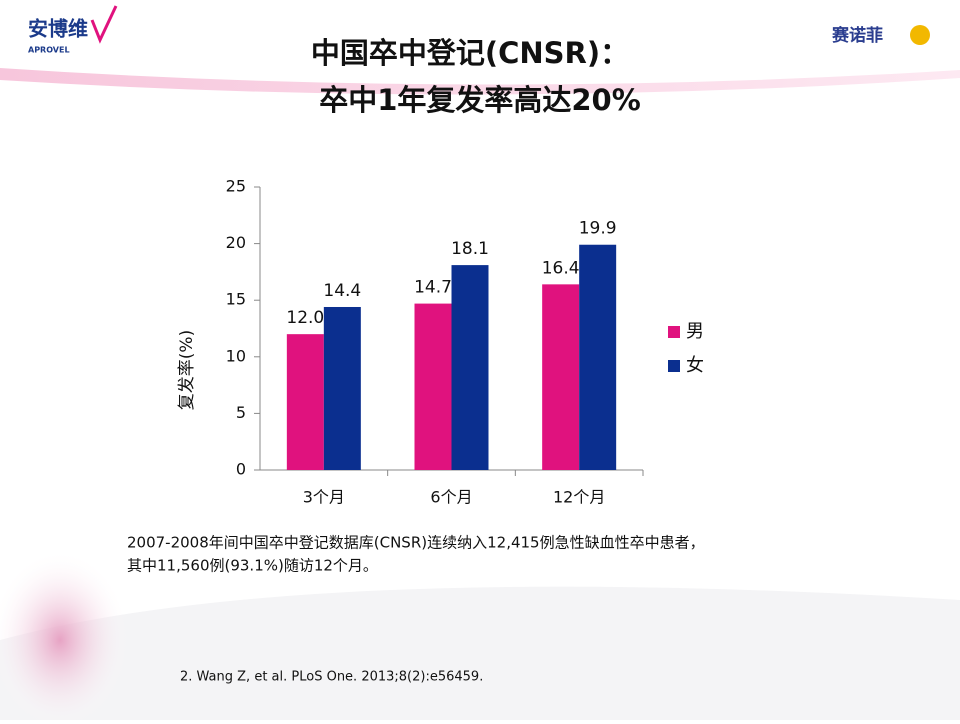 This screenshot has width=960, height=724. Describe the element at coordinates (236, 355) in the screenshot. I see `y-tick-label: 10` at that location.